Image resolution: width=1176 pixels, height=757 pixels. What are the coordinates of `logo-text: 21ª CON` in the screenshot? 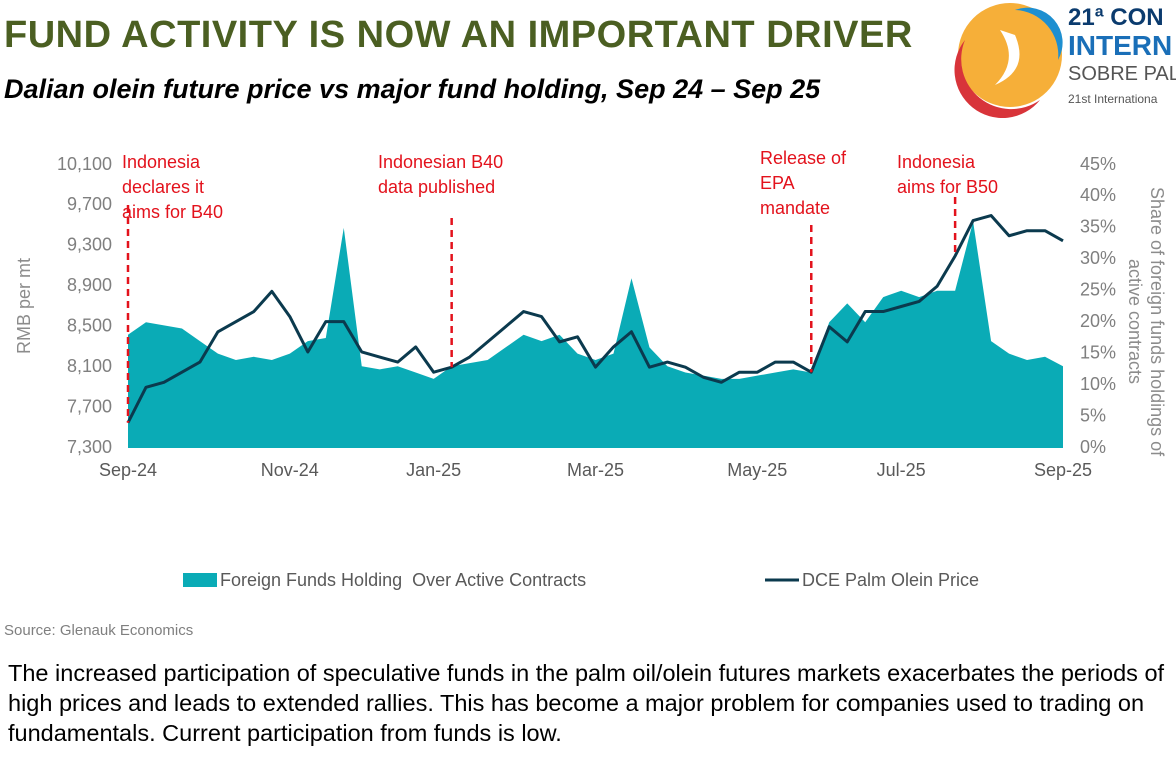 It's located at (1116, 17).